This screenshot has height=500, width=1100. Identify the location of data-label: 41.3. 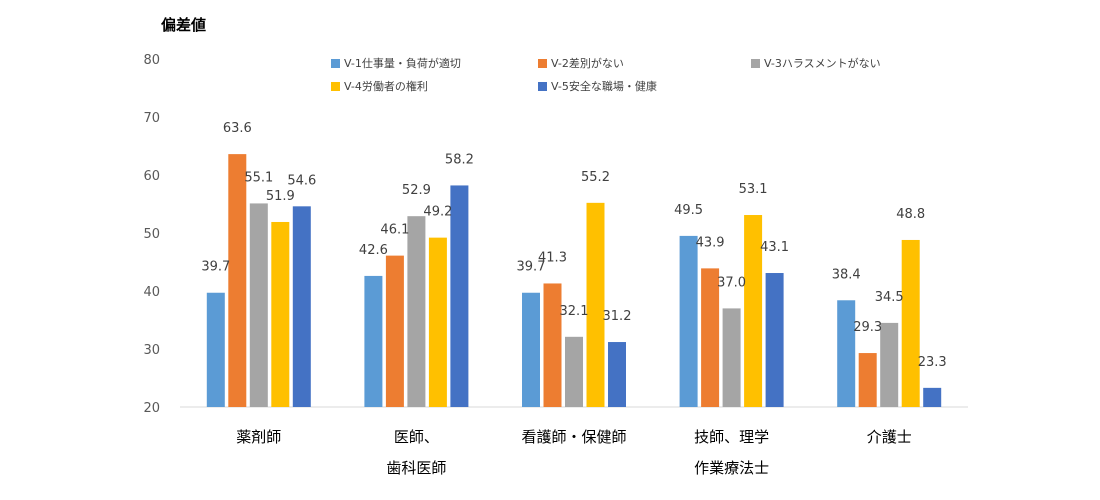
(552, 257).